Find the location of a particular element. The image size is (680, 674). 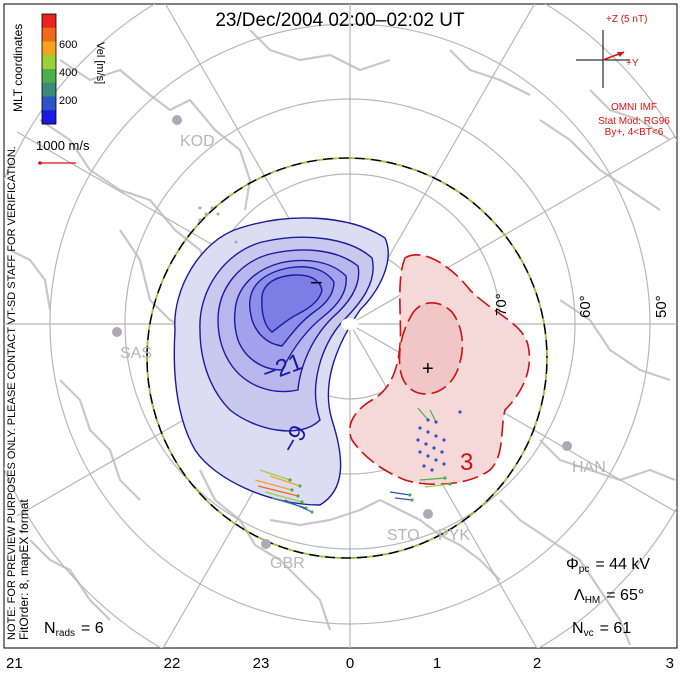

imf-dial is located at coordinates (603, 59).